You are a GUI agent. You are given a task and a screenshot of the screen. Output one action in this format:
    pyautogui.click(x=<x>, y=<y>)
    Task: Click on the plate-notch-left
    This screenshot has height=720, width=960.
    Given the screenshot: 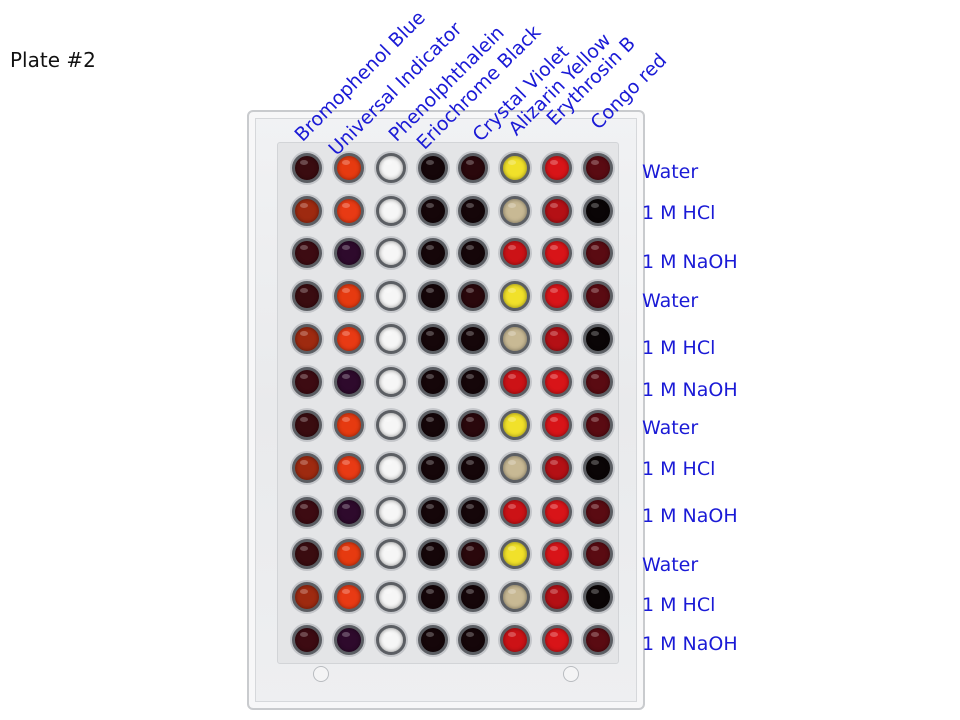 What is the action you would take?
    pyautogui.click(x=321, y=674)
    